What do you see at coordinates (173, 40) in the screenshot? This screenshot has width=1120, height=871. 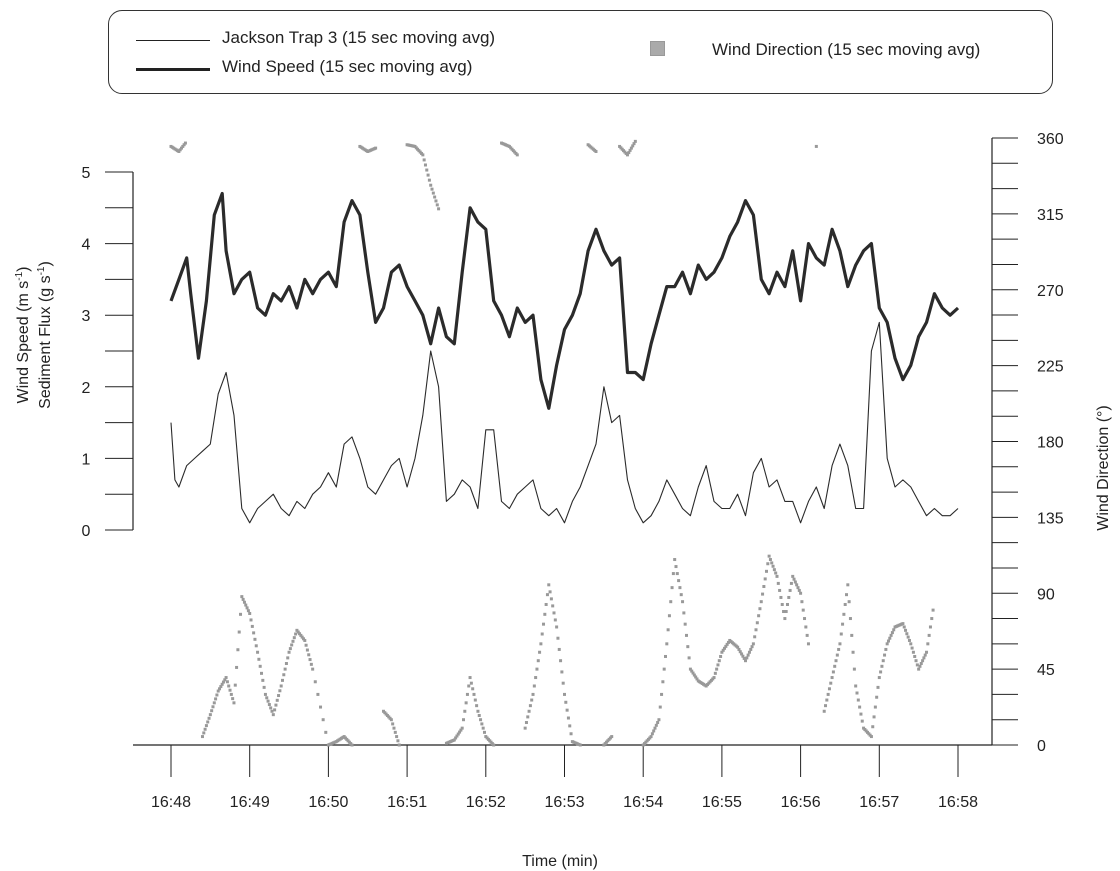 I see `legend-trap-line` at bounding box center [173, 40].